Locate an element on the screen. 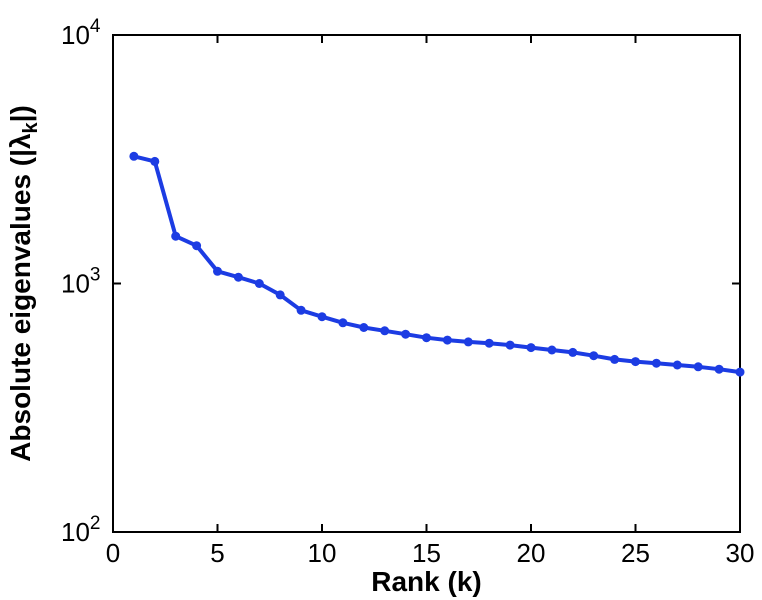 This screenshot has width=762, height=600. x-tick-label: 30 is located at coordinates (740, 553).